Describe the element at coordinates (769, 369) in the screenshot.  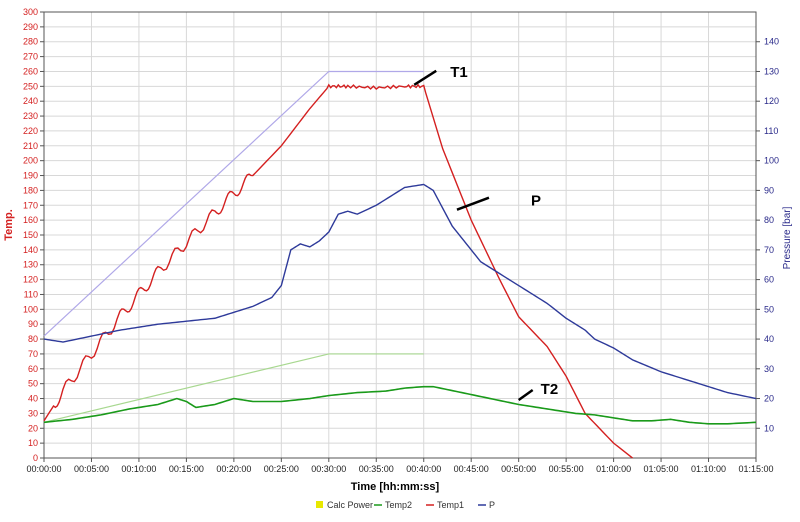
I see `right-tick-label: 30` at that location.